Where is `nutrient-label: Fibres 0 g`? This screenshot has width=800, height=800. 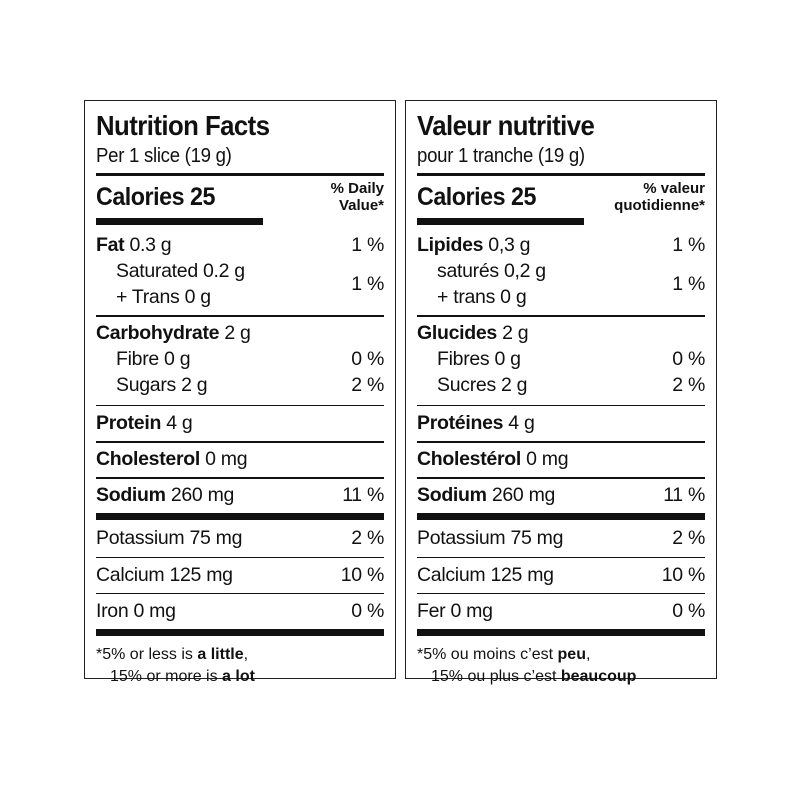 nutrient-label: Fibres 0 g is located at coordinates (479, 359).